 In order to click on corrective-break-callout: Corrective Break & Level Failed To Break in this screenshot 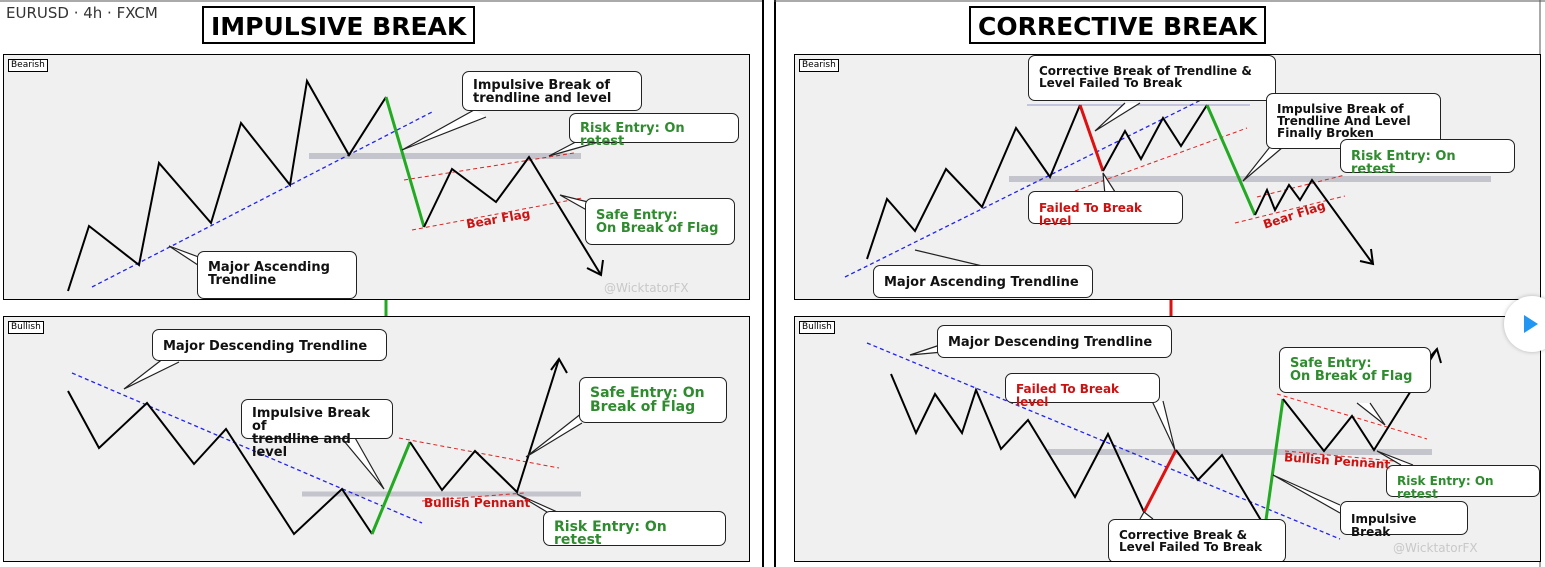, I will do `click(1197, 540)`.